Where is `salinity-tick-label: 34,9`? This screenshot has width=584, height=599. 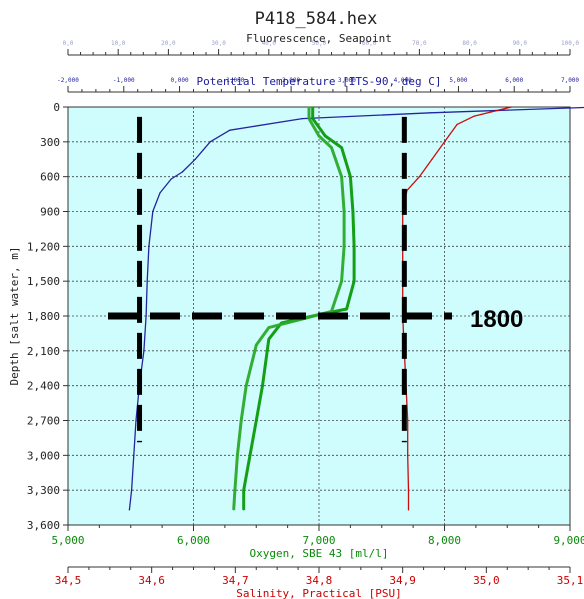
salinity-tick-label: 34,9 is located at coordinates (402, 580).